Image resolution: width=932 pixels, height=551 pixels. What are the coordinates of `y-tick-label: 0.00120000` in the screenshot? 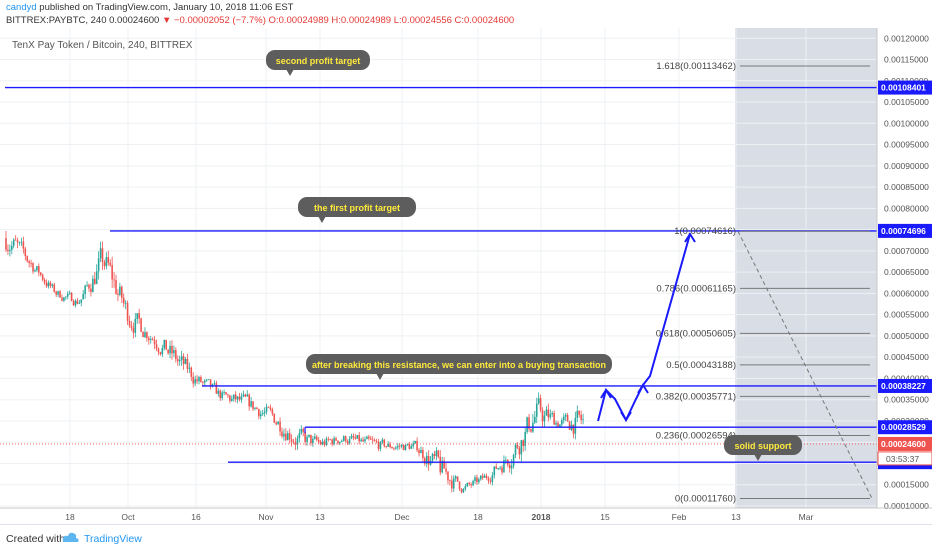 It's located at (906, 38).